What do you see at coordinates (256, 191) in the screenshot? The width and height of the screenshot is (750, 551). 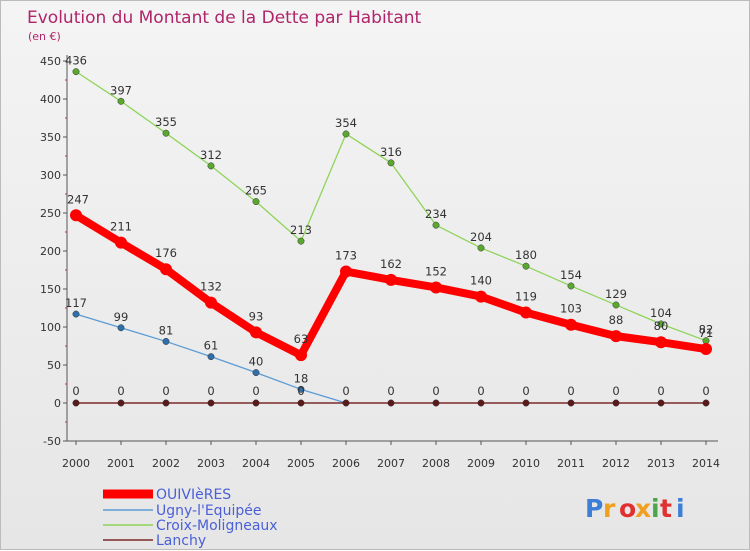 I see `data-label: 265` at bounding box center [256, 191].